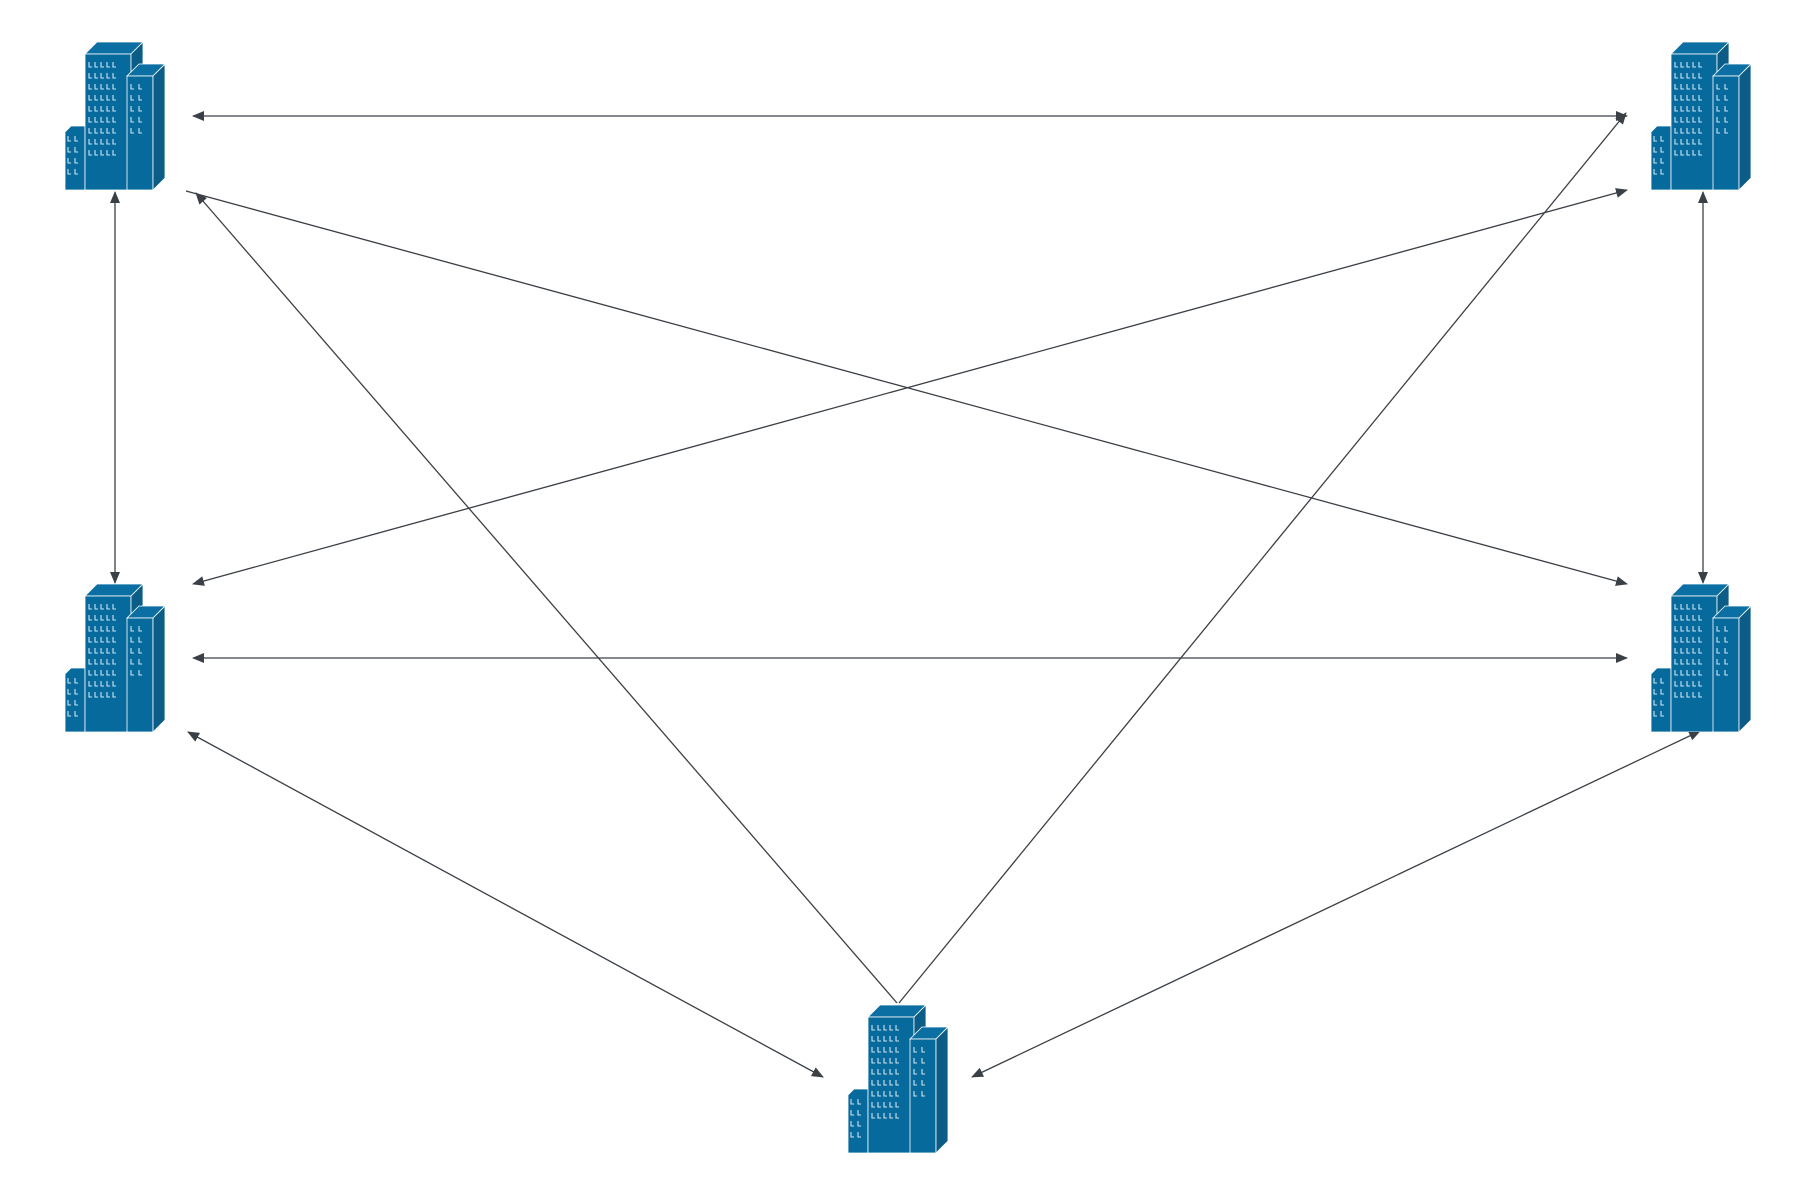 This screenshot has width=1810, height=1190. I want to click on connector-middle-left-bottom-center, so click(505, 904).